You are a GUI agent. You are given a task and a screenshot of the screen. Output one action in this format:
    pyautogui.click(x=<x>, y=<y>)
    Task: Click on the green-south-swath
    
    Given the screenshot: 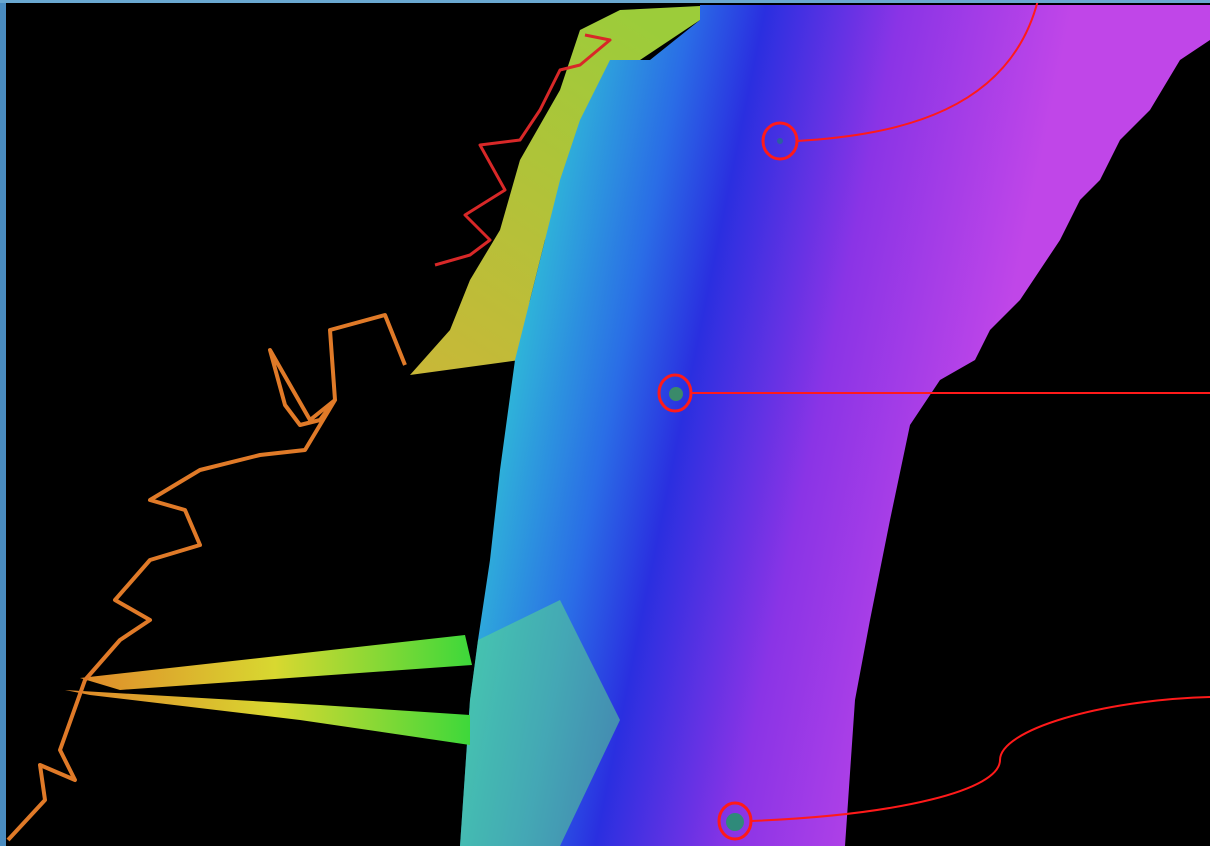 What is the action you would take?
    pyautogui.click(x=540, y=723)
    